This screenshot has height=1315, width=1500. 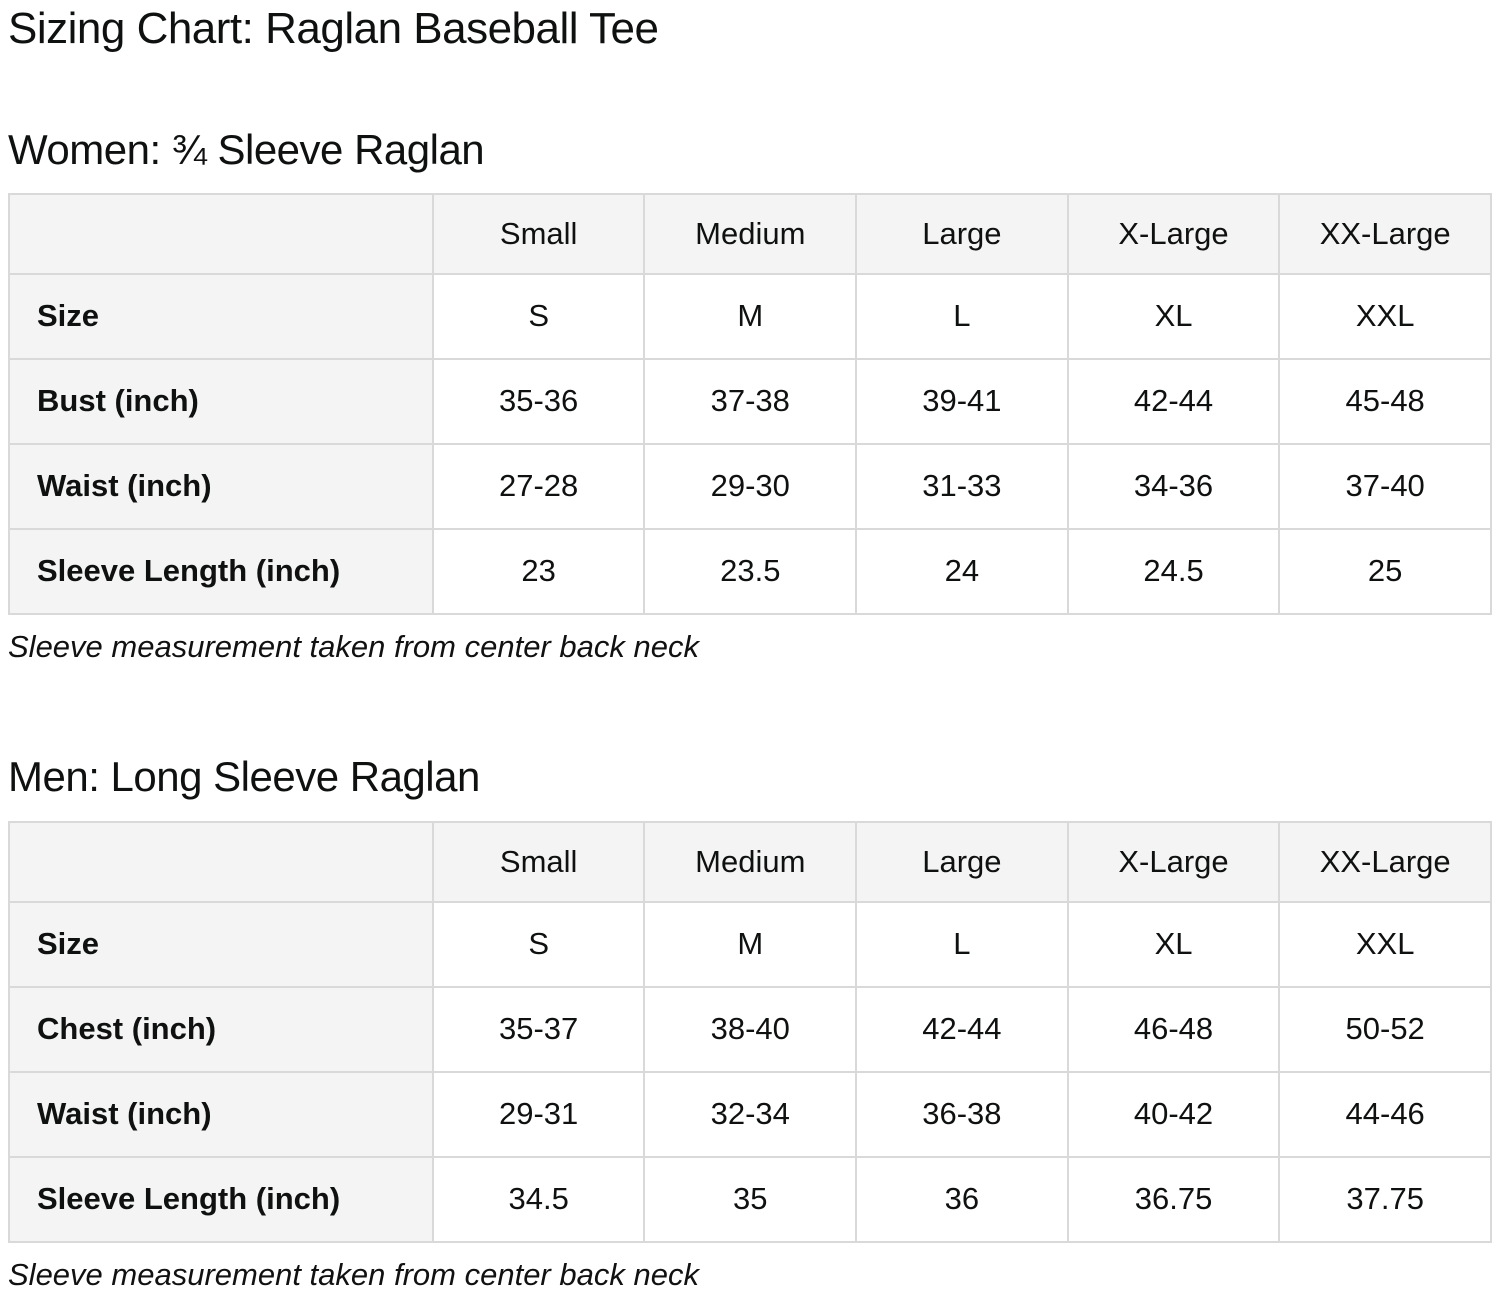 I want to click on cell-value: 34-36, so click(x=1173, y=486).